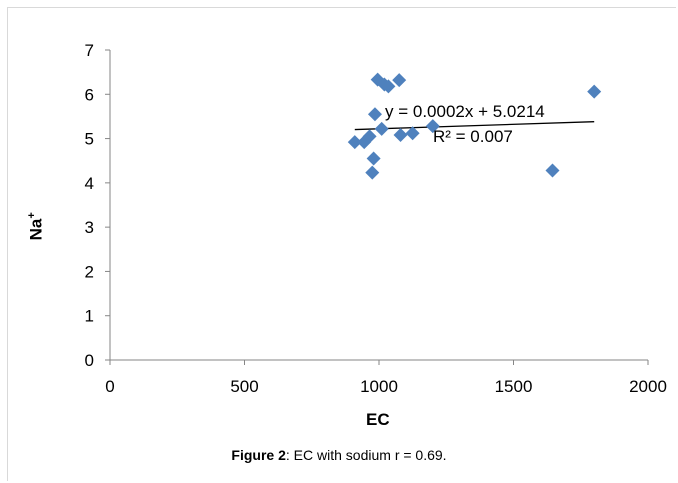 This screenshot has height=483, width=678. Describe the element at coordinates (89, 50) in the screenshot. I see `y-tick-label: 7` at that location.